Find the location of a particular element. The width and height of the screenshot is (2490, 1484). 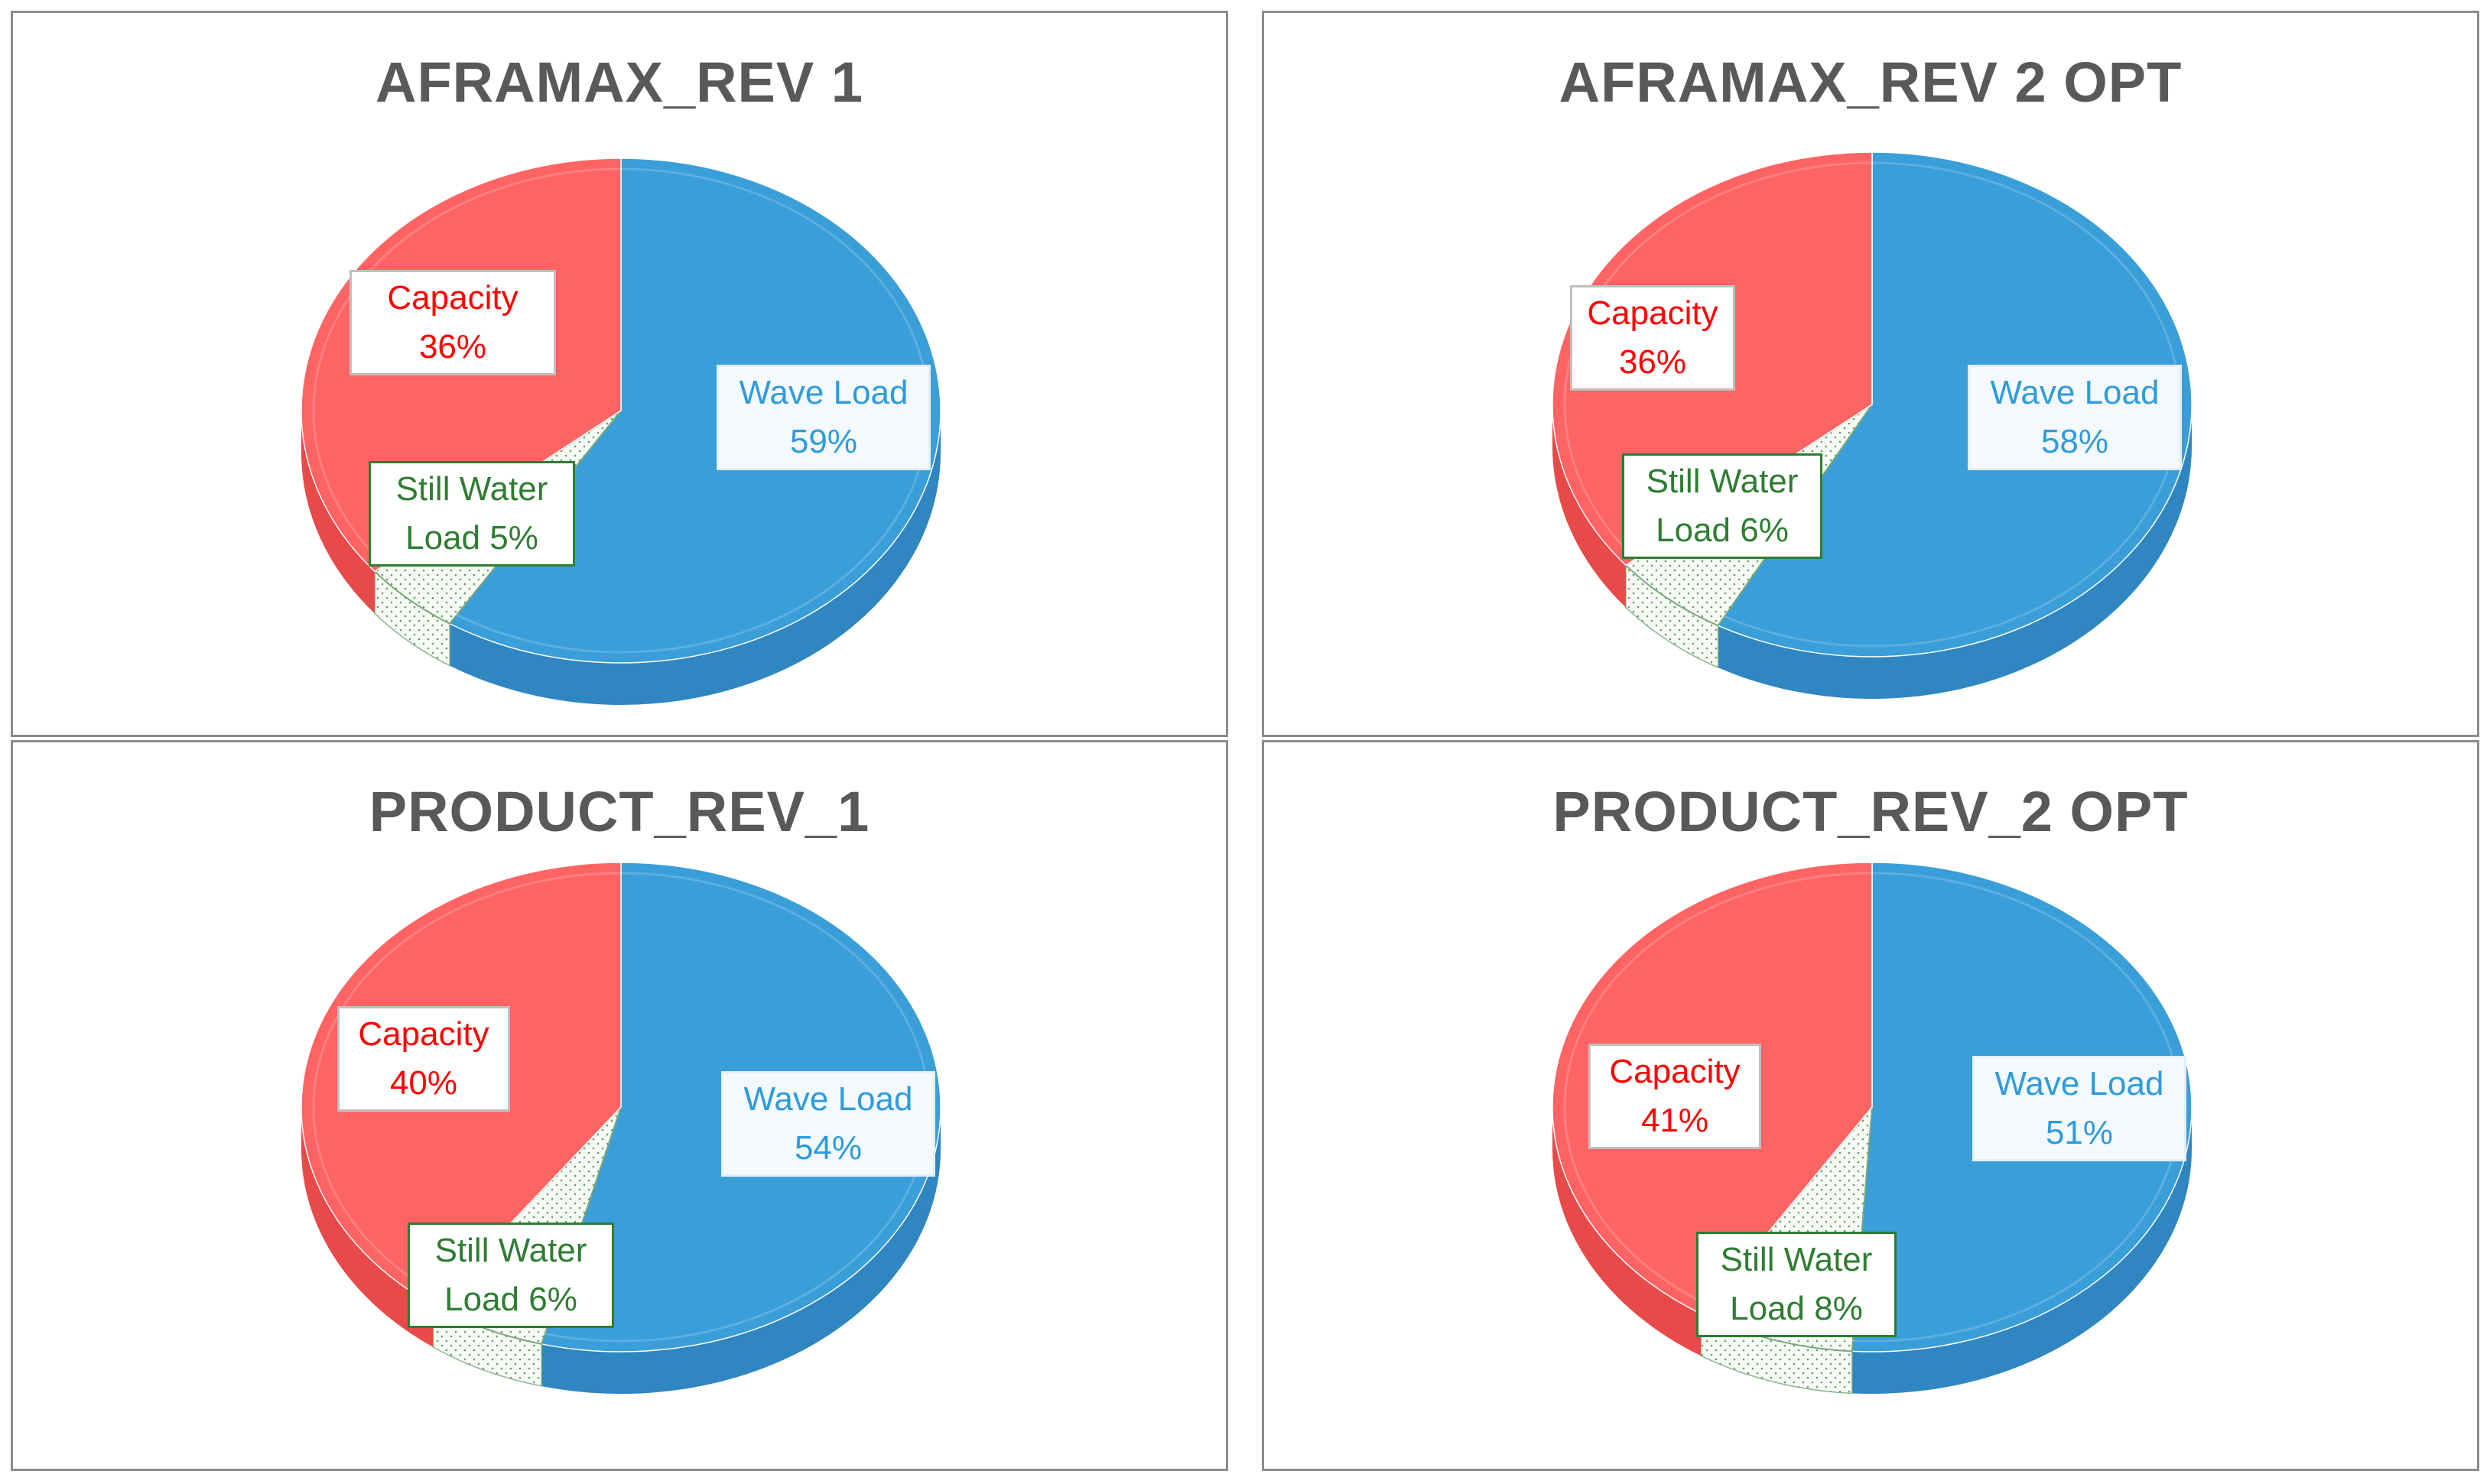

wave-load-label-value: 51% is located at coordinates (2080, 1132).